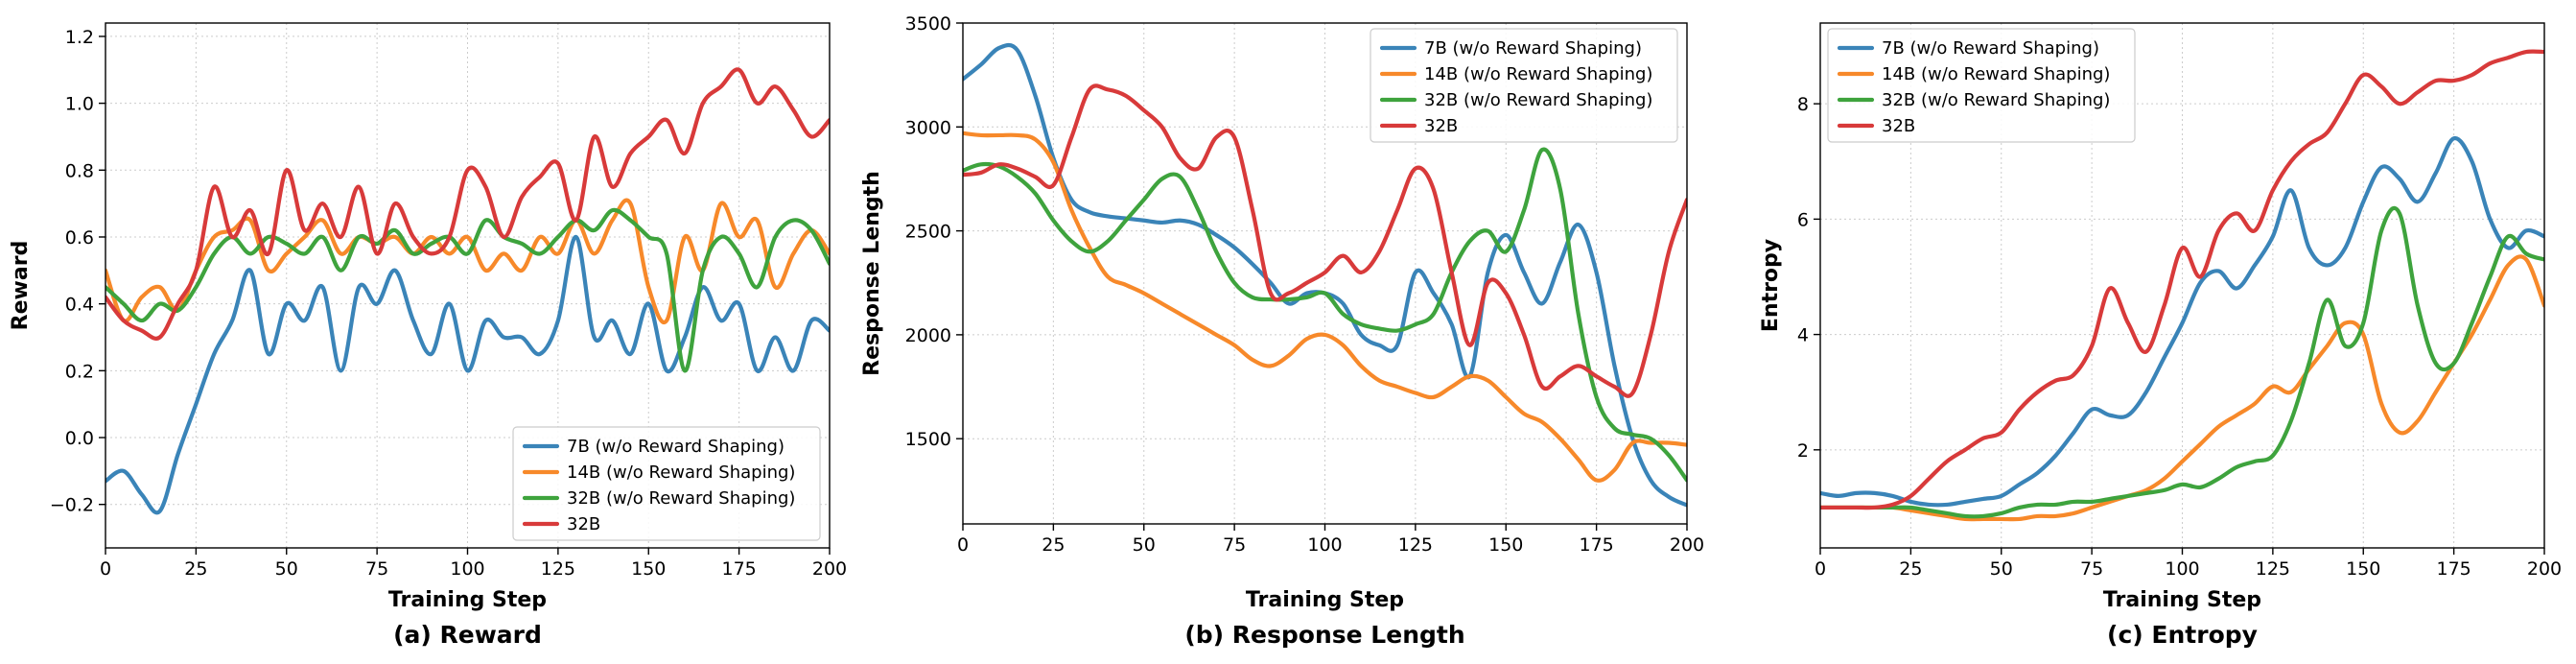 Image resolution: width=2576 pixels, height=664 pixels. Describe the element at coordinates (1324, 635) in the screenshot. I see `panel-caption: (b) Response Length` at that location.